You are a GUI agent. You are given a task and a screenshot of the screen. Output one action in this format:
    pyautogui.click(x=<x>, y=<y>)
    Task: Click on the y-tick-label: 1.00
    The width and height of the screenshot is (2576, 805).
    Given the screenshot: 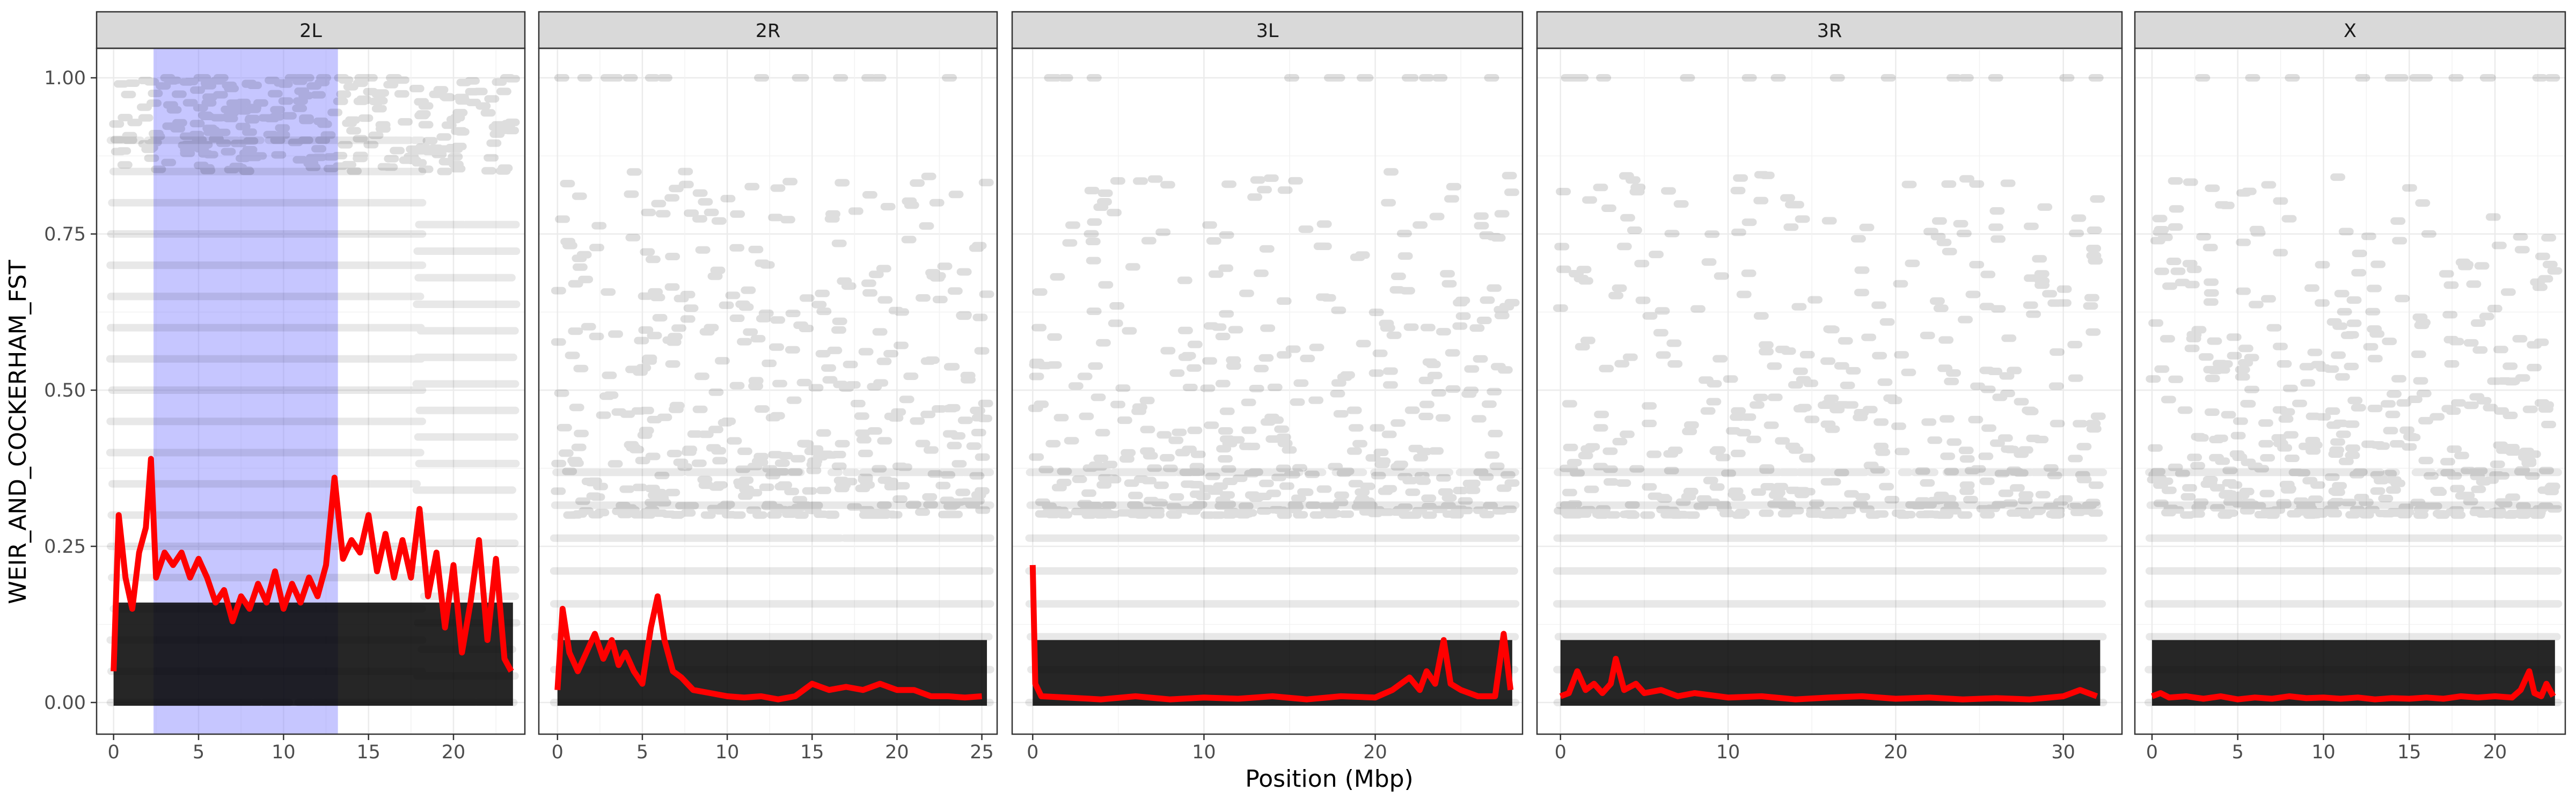 What is the action you would take?
    pyautogui.click(x=65, y=78)
    